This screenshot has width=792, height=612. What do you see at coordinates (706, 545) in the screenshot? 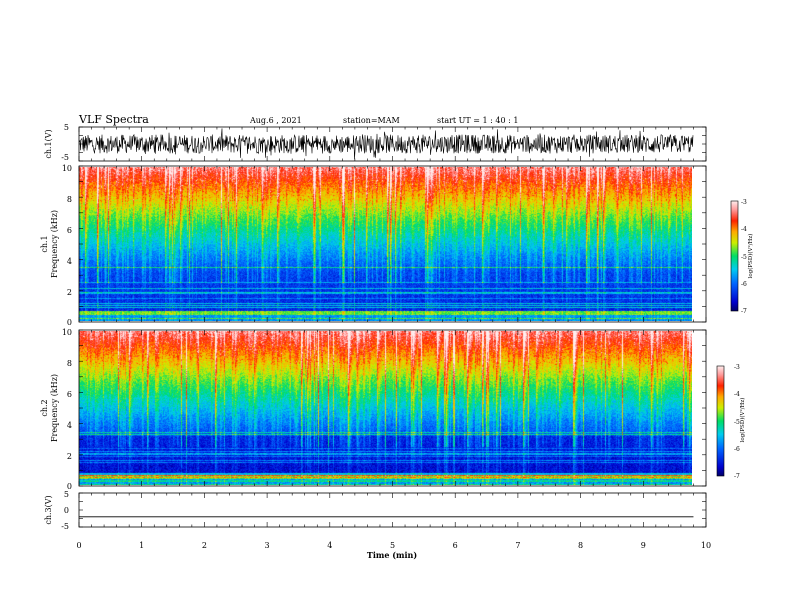
I see `time-axis-tick-label: 10` at bounding box center [706, 545].